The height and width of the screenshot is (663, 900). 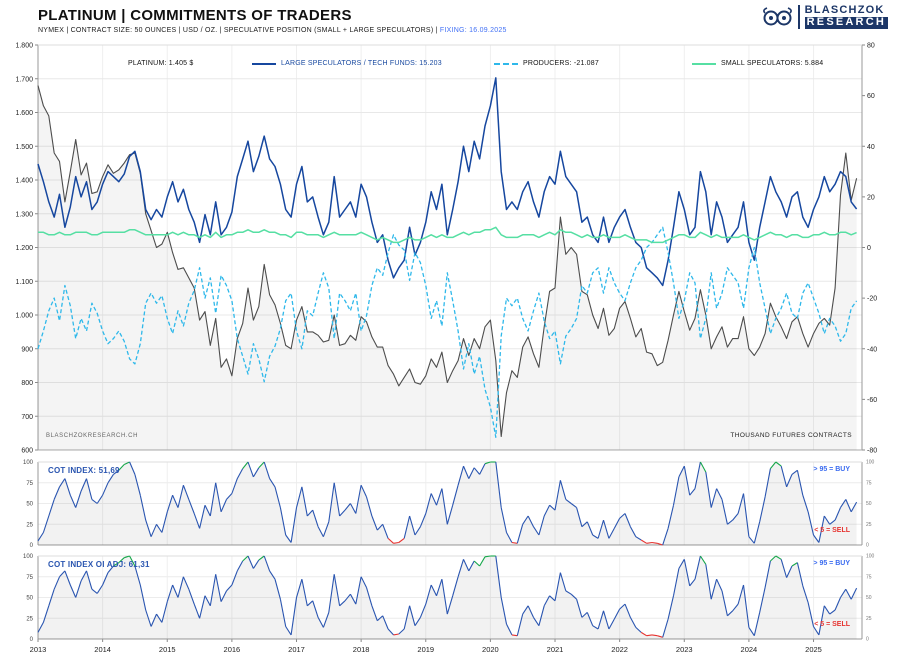 I want to click on legend-producers: PRODUCERS: -21.087, so click(x=546, y=63).